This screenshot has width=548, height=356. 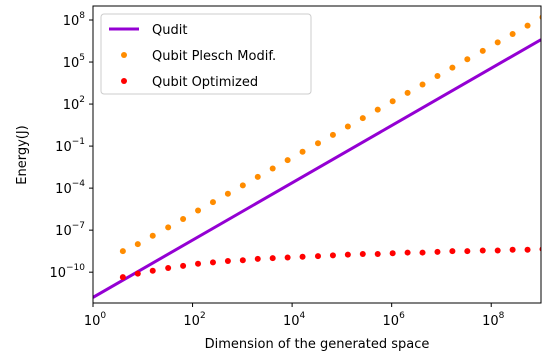 I want to click on x-tick-label: 10⁴, so click(x=294, y=320).